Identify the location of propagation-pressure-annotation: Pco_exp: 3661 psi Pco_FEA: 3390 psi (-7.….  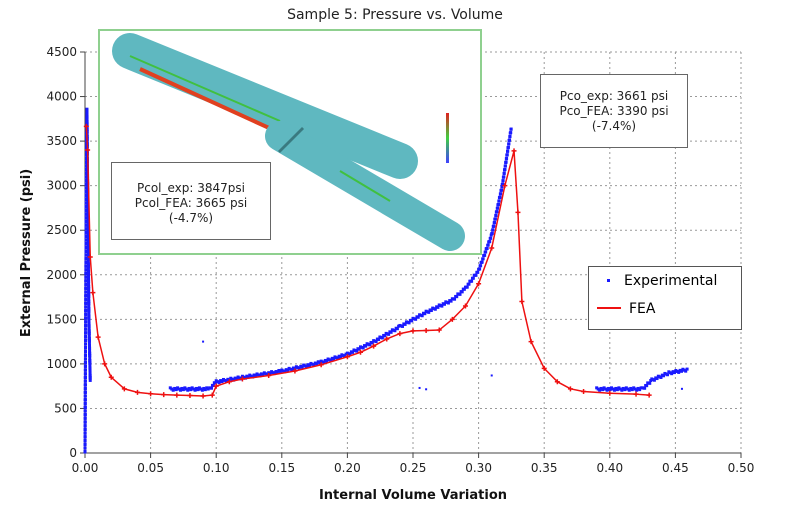
(614, 111).